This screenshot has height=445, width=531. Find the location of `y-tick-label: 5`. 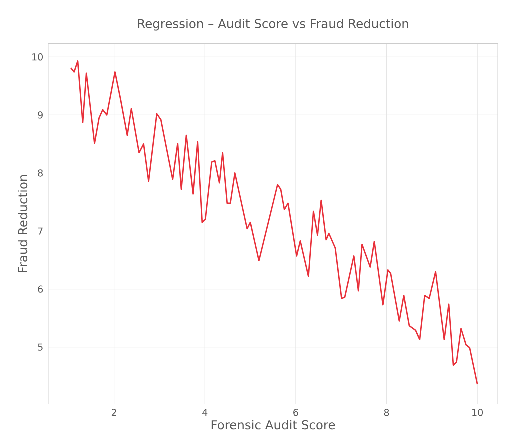

y-tick-label: 5 is located at coordinates (40, 347).